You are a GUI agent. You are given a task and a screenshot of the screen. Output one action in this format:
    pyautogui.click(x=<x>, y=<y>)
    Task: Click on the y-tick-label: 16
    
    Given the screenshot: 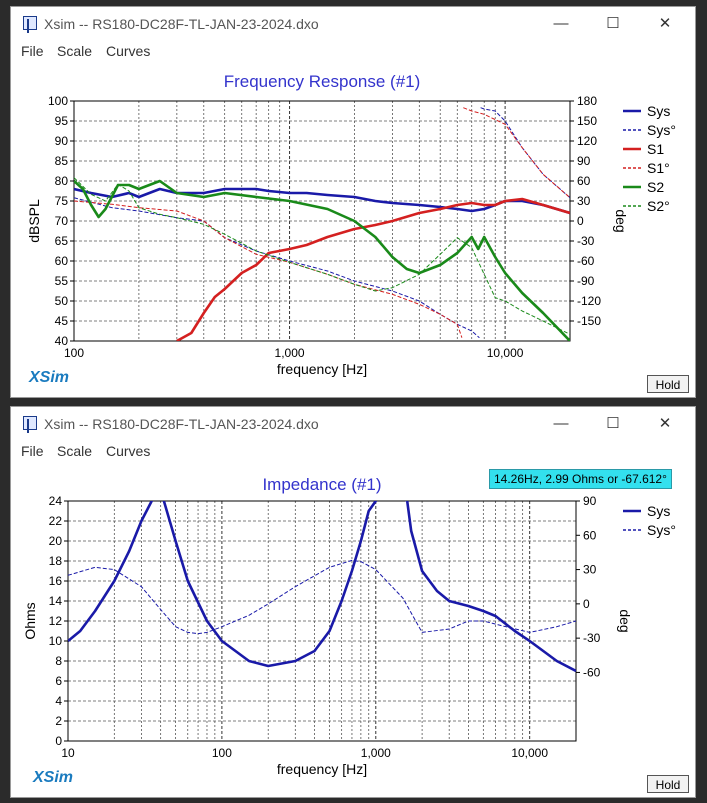 What is the action you would take?
    pyautogui.click(x=56, y=581)
    